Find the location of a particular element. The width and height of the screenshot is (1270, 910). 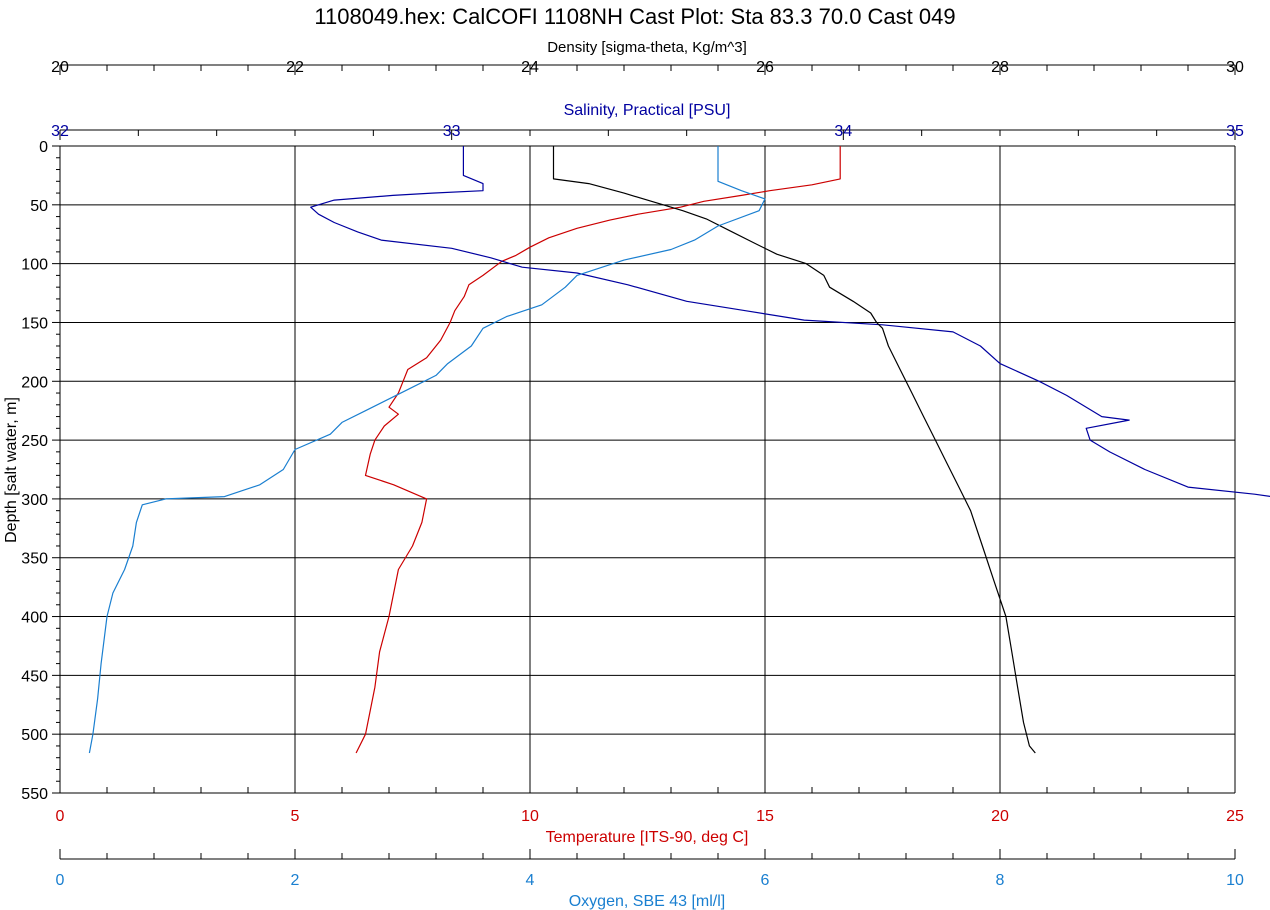

density-tick-label: 24 is located at coordinates (530, 67).